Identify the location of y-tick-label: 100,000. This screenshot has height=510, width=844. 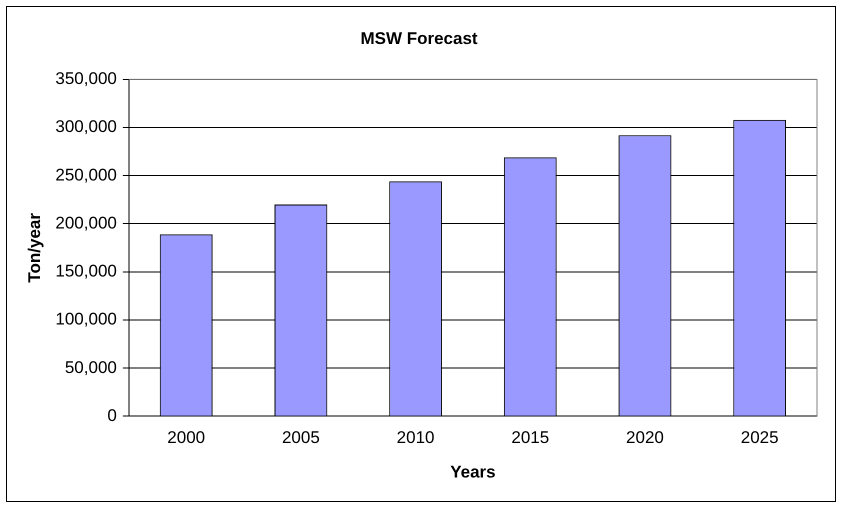
(86, 319).